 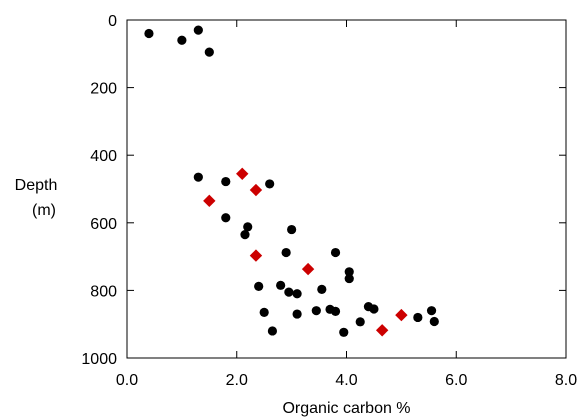 I want to click on y-axis-label-line-2: (m), so click(x=44, y=210).